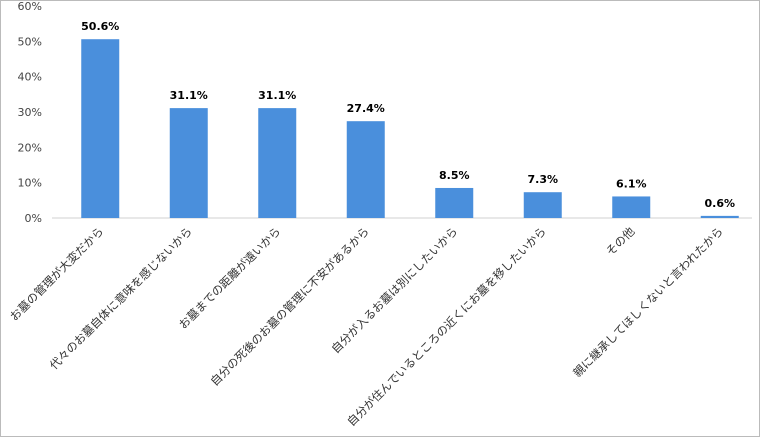  What do you see at coordinates (30, 41) in the screenshot?
I see `y-tick-label: 50%` at bounding box center [30, 41].